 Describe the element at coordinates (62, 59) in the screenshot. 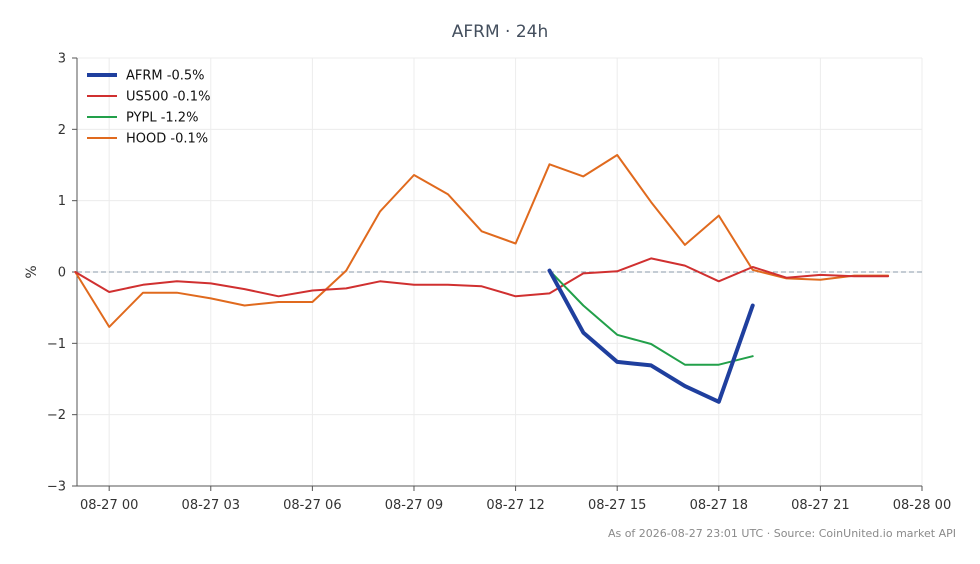

I see `y-tick-label: 3` at that location.